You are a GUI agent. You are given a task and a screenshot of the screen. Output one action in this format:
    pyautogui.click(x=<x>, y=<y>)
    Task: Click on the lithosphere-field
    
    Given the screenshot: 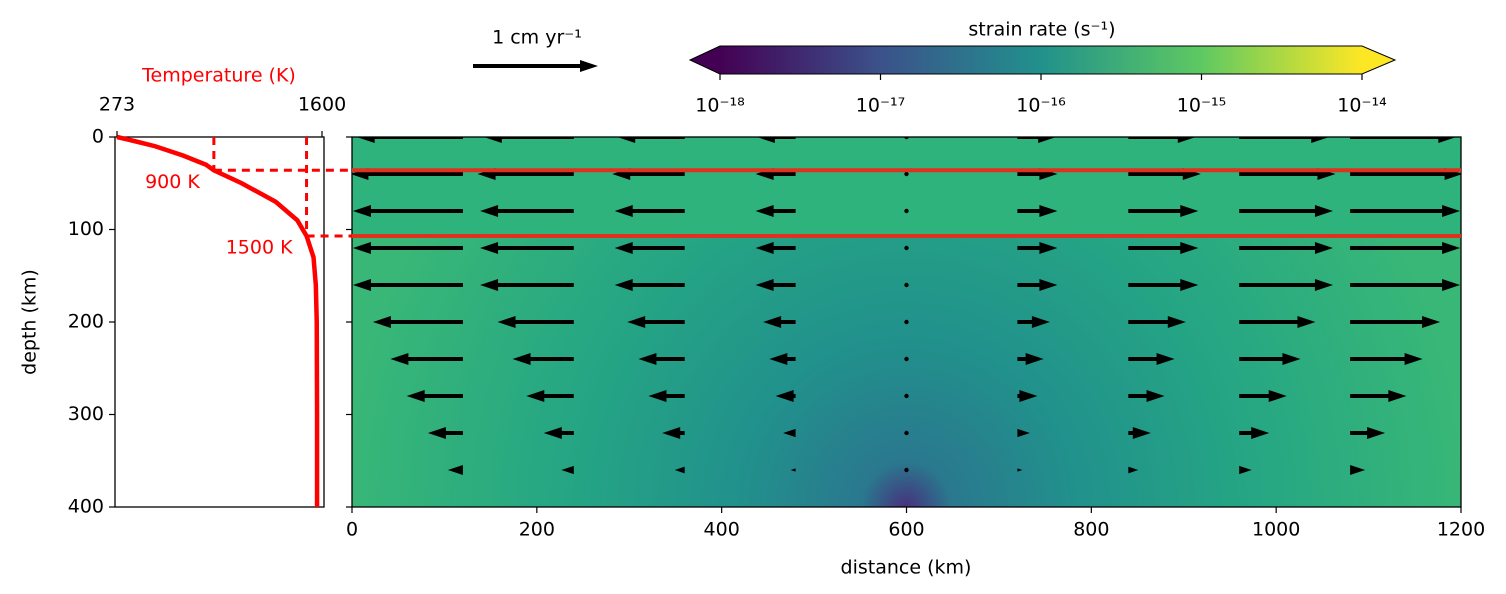 What is the action you would take?
    pyautogui.click(x=906, y=187)
    